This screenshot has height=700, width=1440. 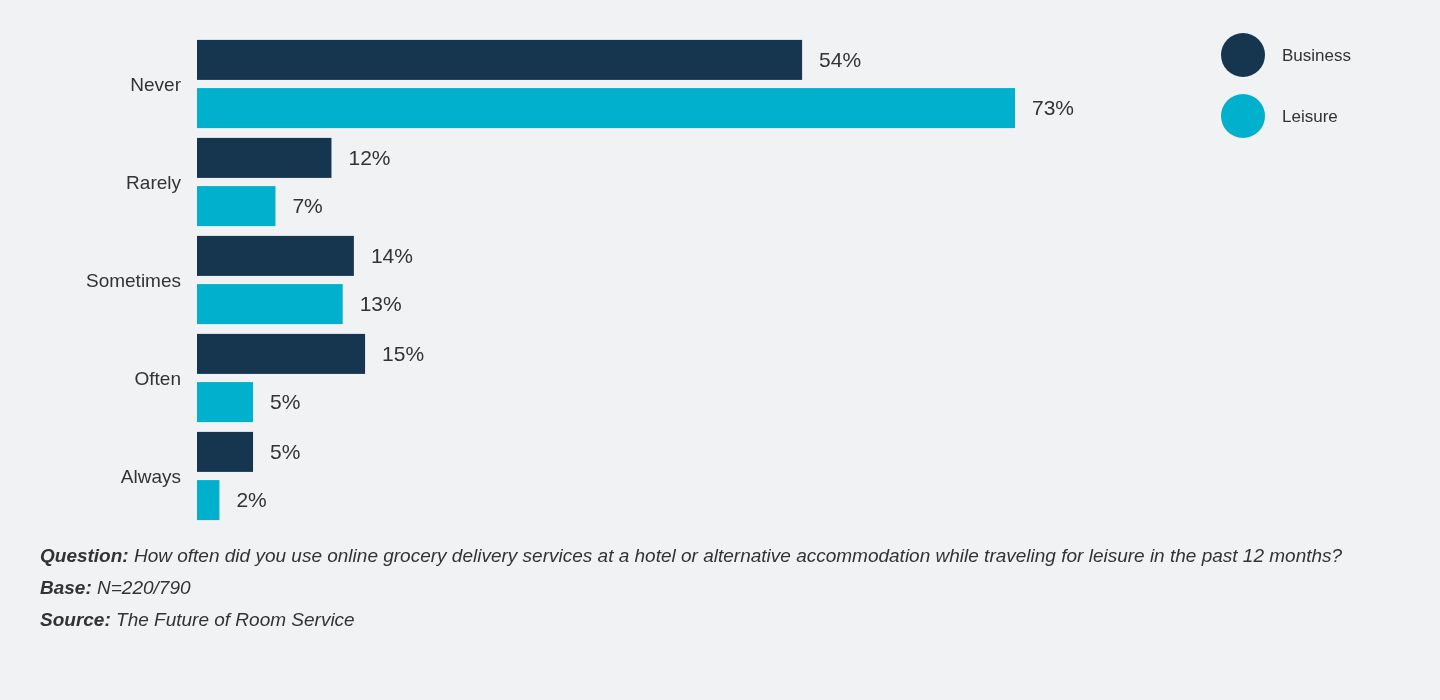 I want to click on data-label: 2%, so click(x=251, y=500).